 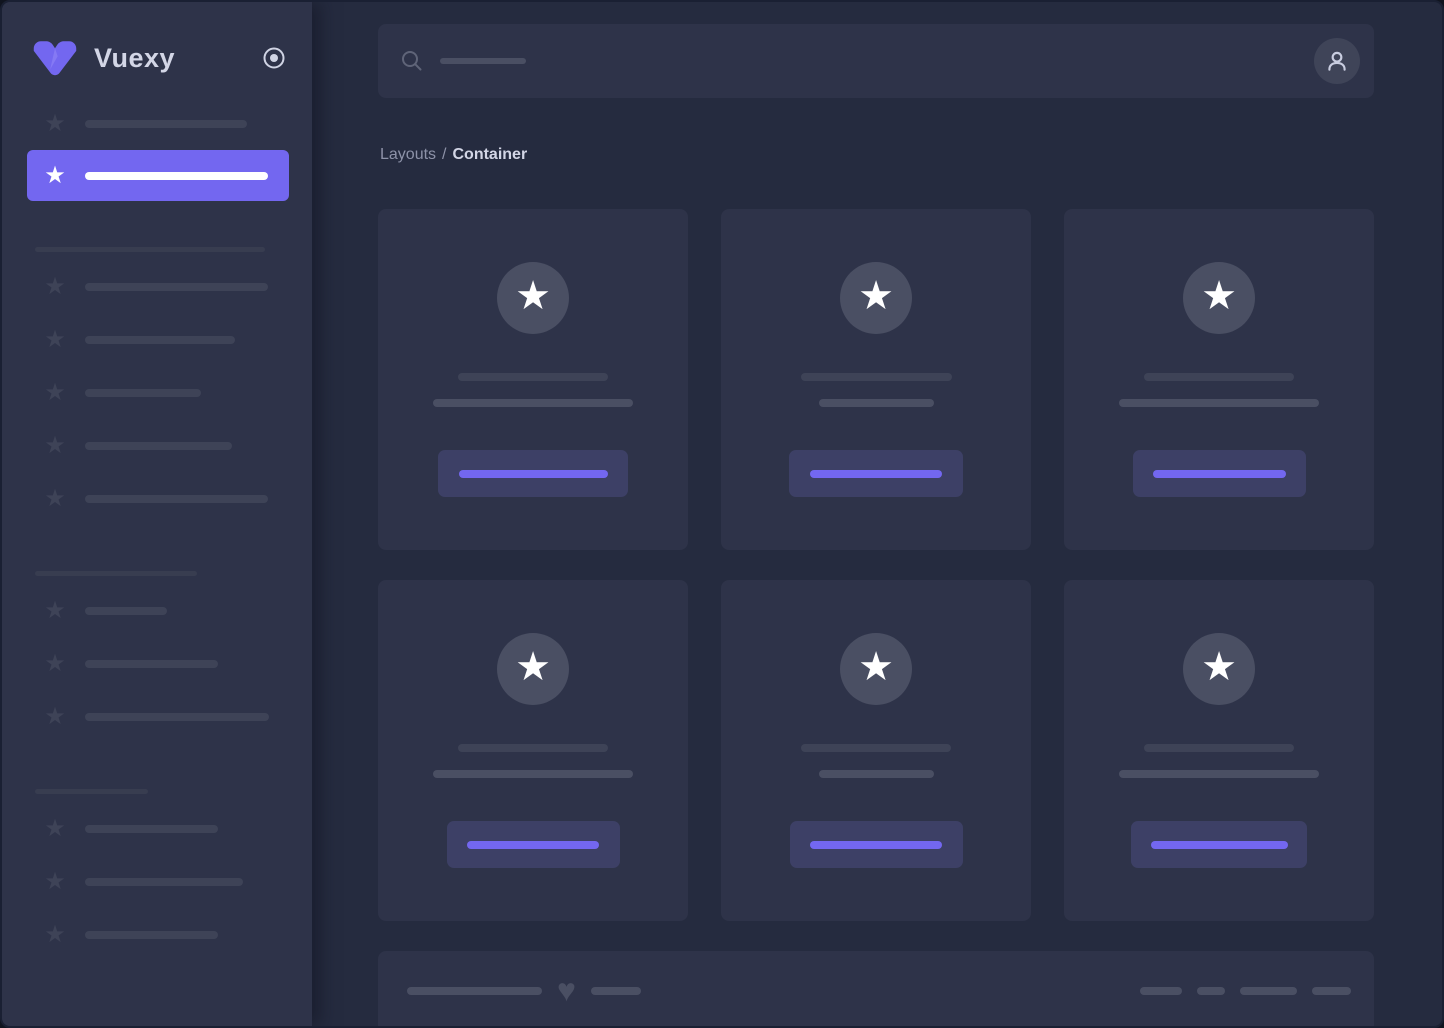 I want to click on brand-name: Vuexy, so click(x=135, y=57).